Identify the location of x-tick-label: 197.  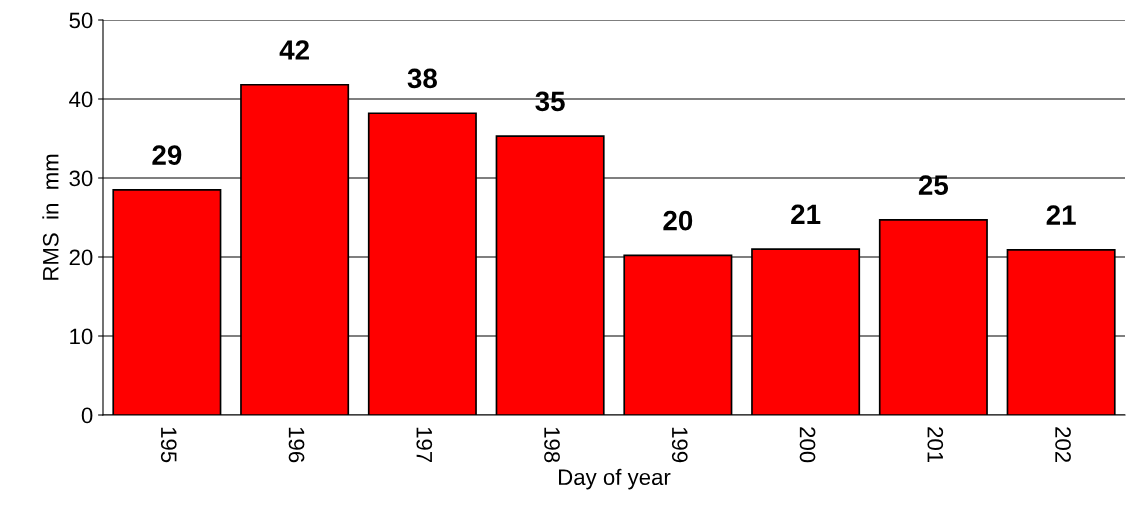
(424, 445).